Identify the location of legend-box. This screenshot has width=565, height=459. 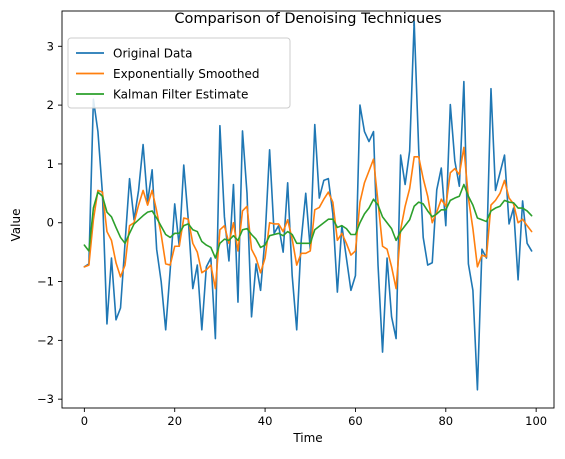
(179, 73).